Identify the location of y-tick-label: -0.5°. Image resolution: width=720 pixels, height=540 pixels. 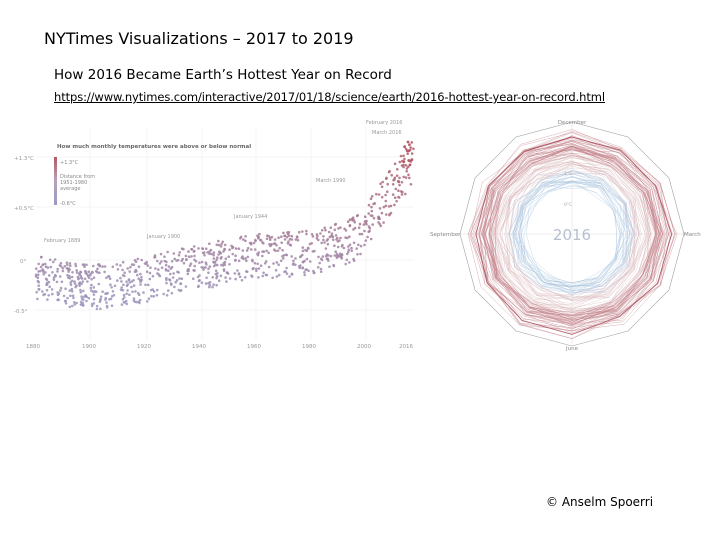
(21, 312).